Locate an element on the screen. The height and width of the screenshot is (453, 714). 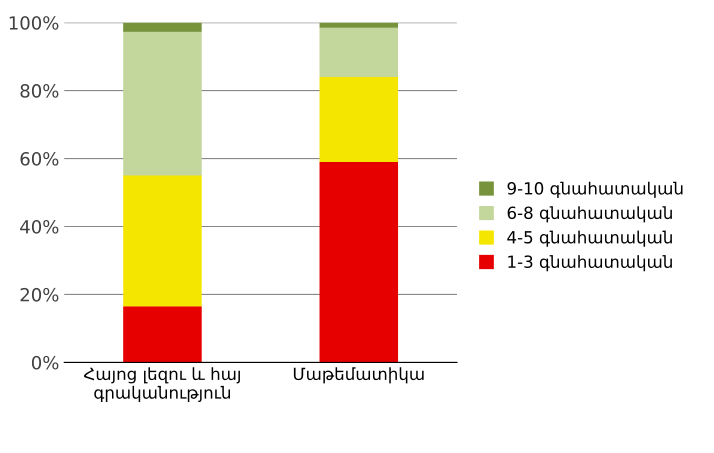
y-tick-label: 0% is located at coordinates (45, 363).